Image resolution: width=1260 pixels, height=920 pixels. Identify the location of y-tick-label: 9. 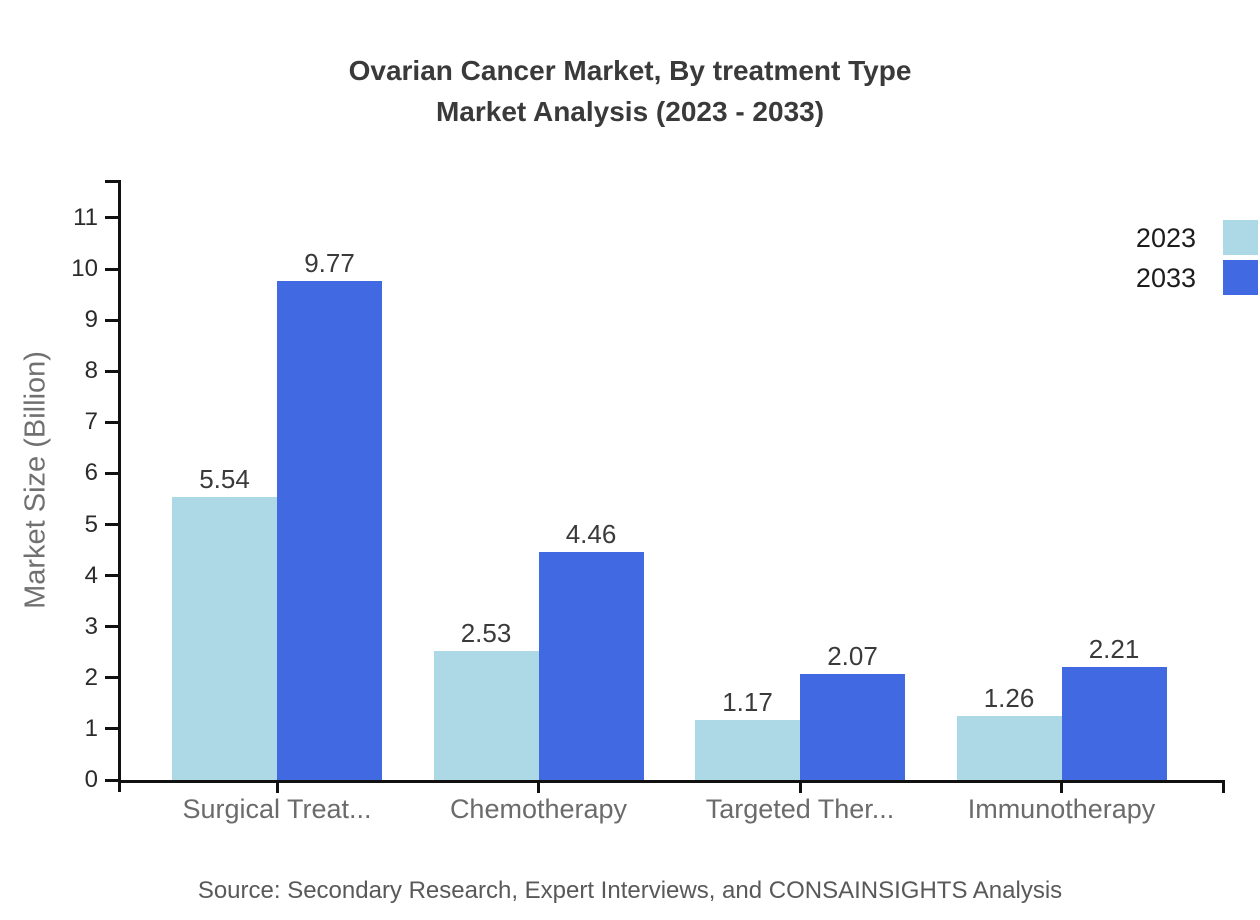
(91, 320).